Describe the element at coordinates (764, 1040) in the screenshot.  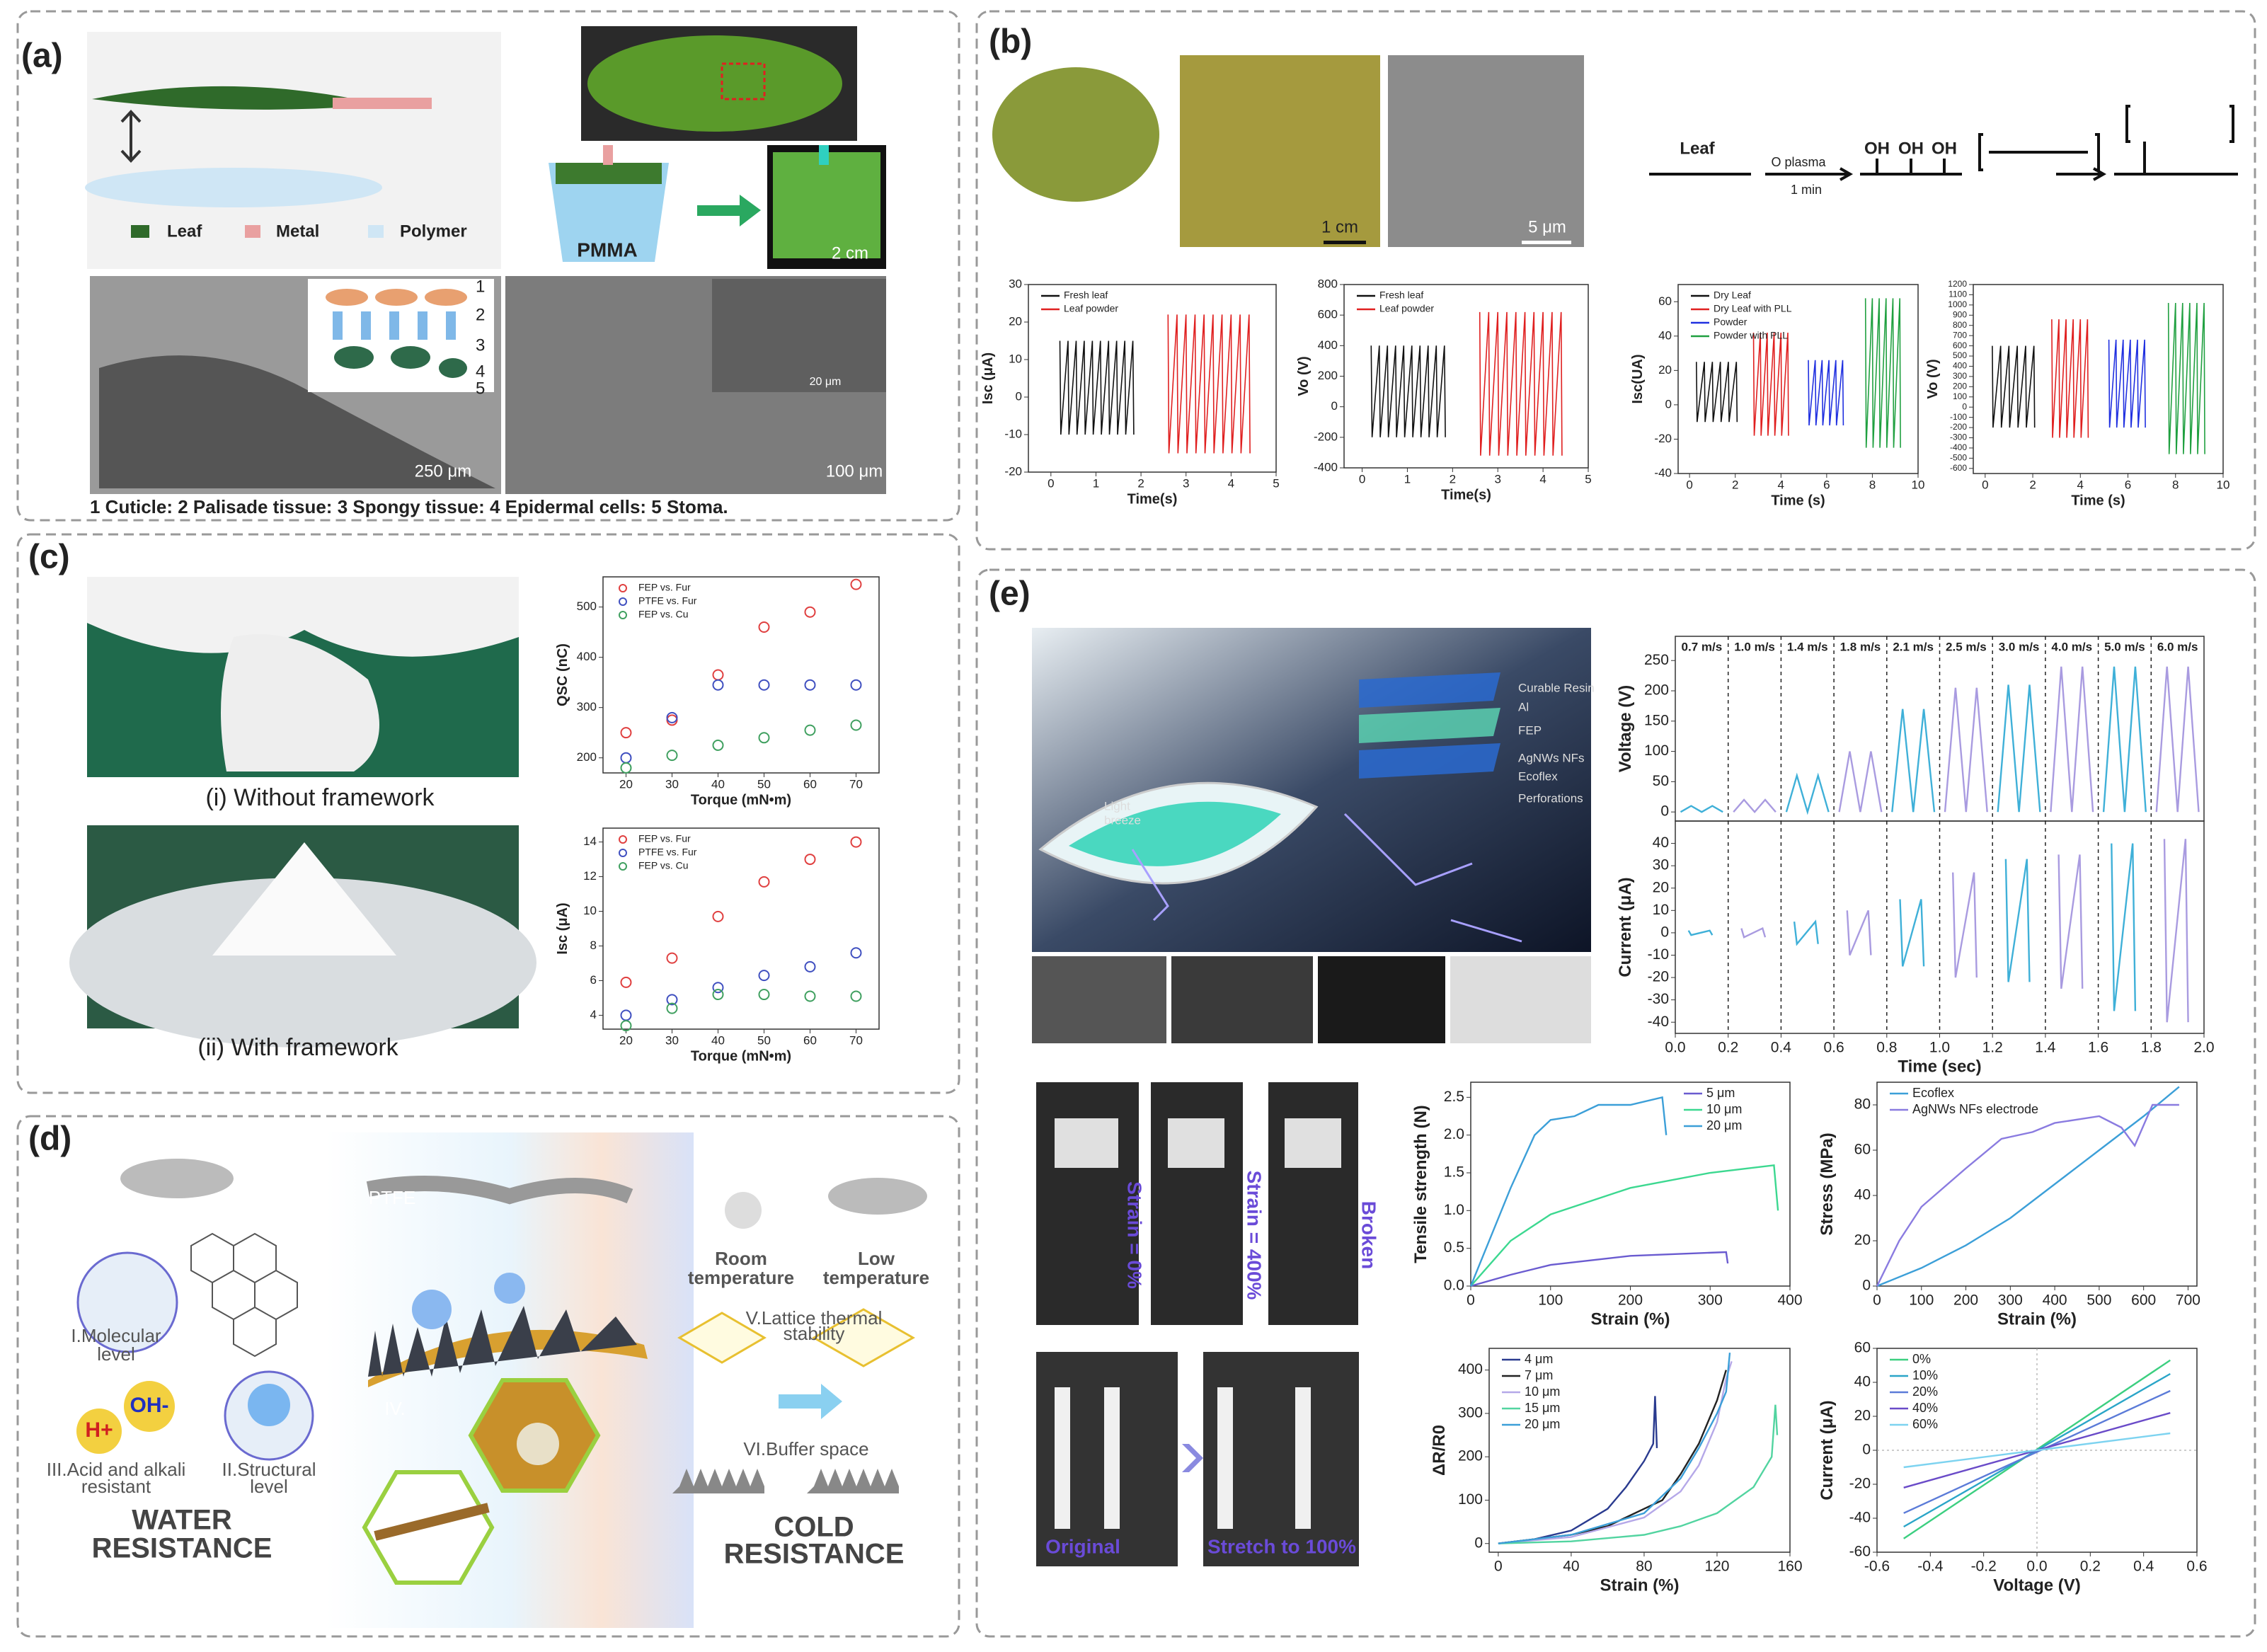
I see `x-tick-label: 50` at that location.